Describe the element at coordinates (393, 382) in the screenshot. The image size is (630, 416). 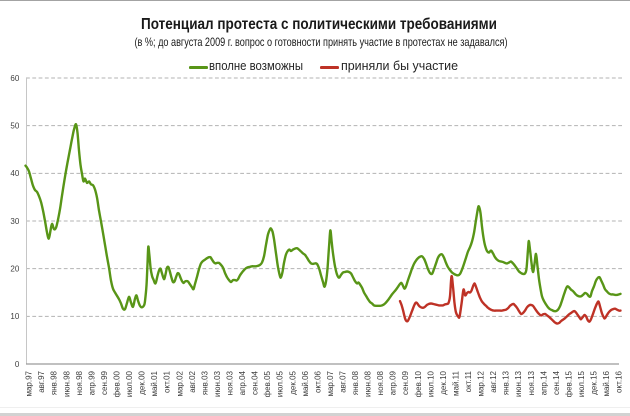
I see `svg-text: апр.09` at that location.